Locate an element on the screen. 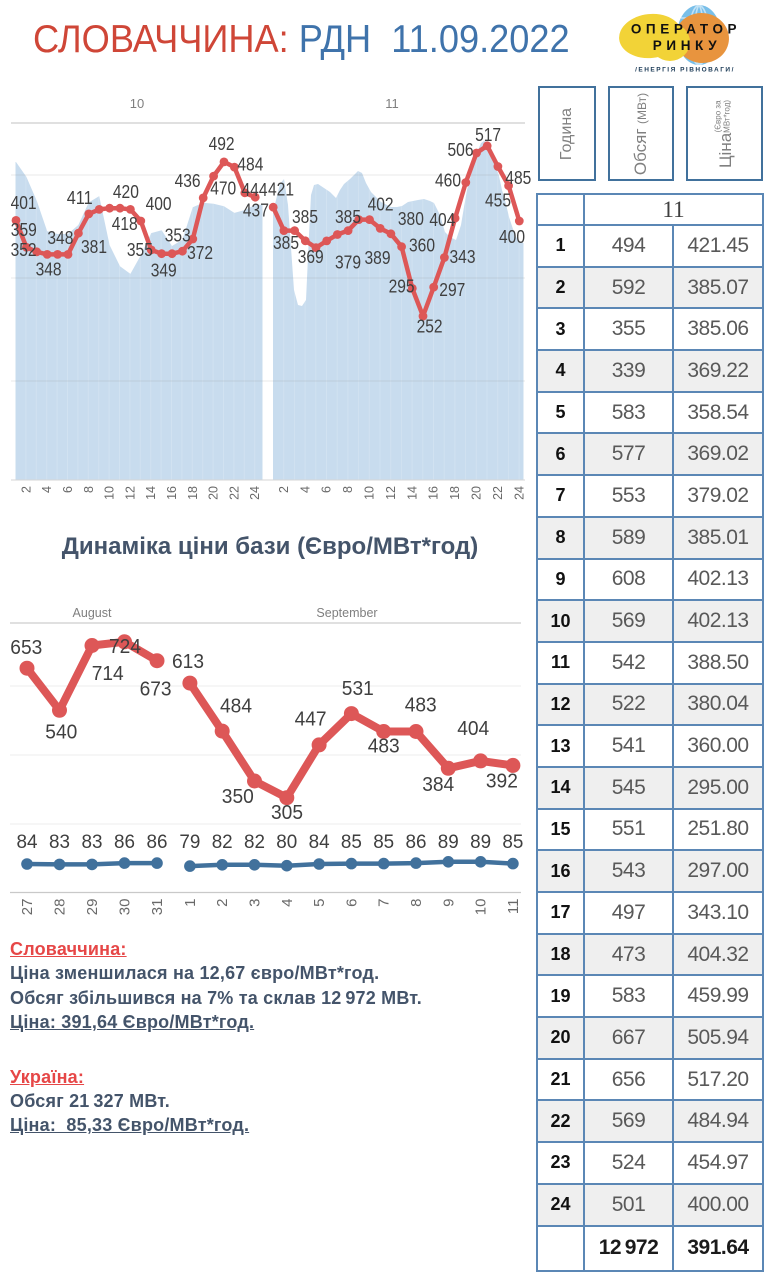  svg-text: 492 is located at coordinates (222, 144).